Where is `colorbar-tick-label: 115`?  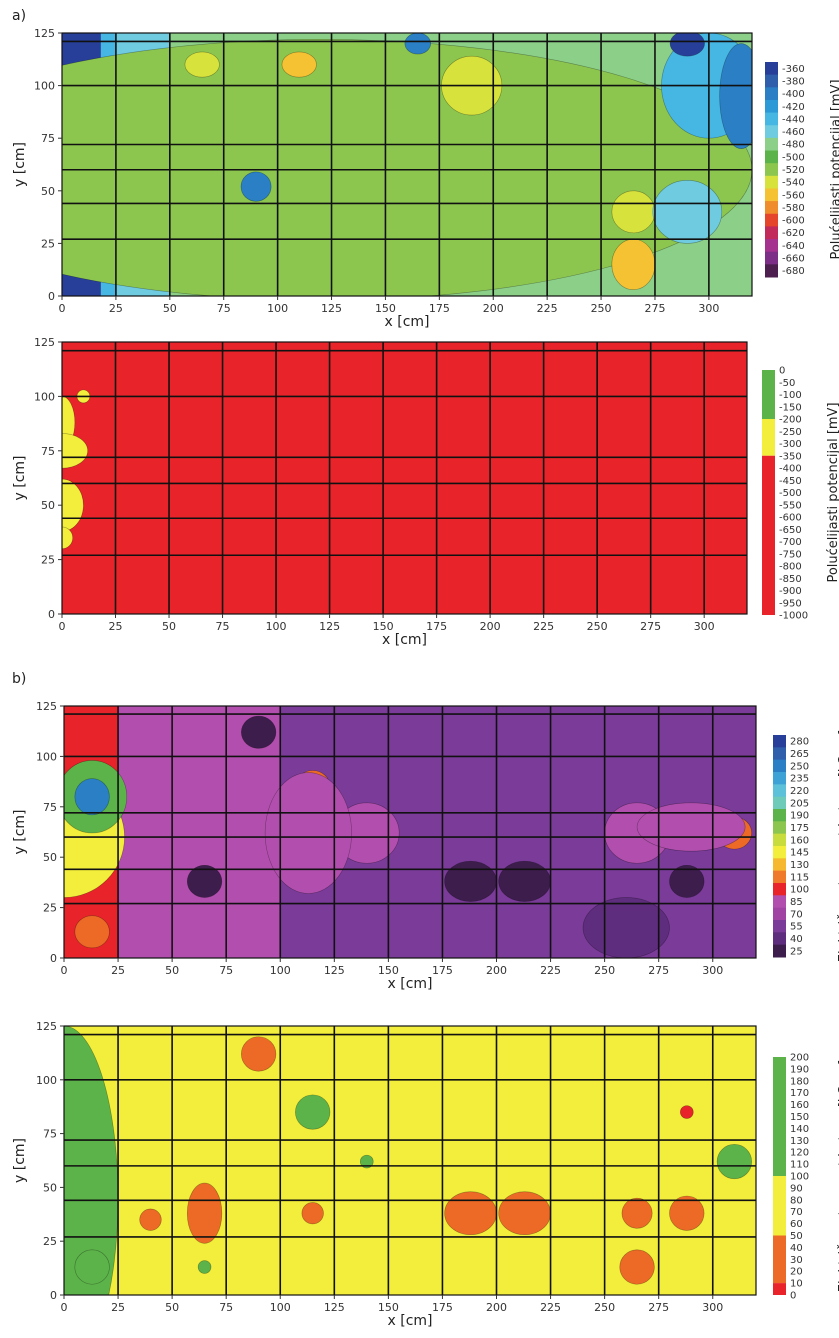 colorbar-tick-label: 115 is located at coordinates (799, 877).